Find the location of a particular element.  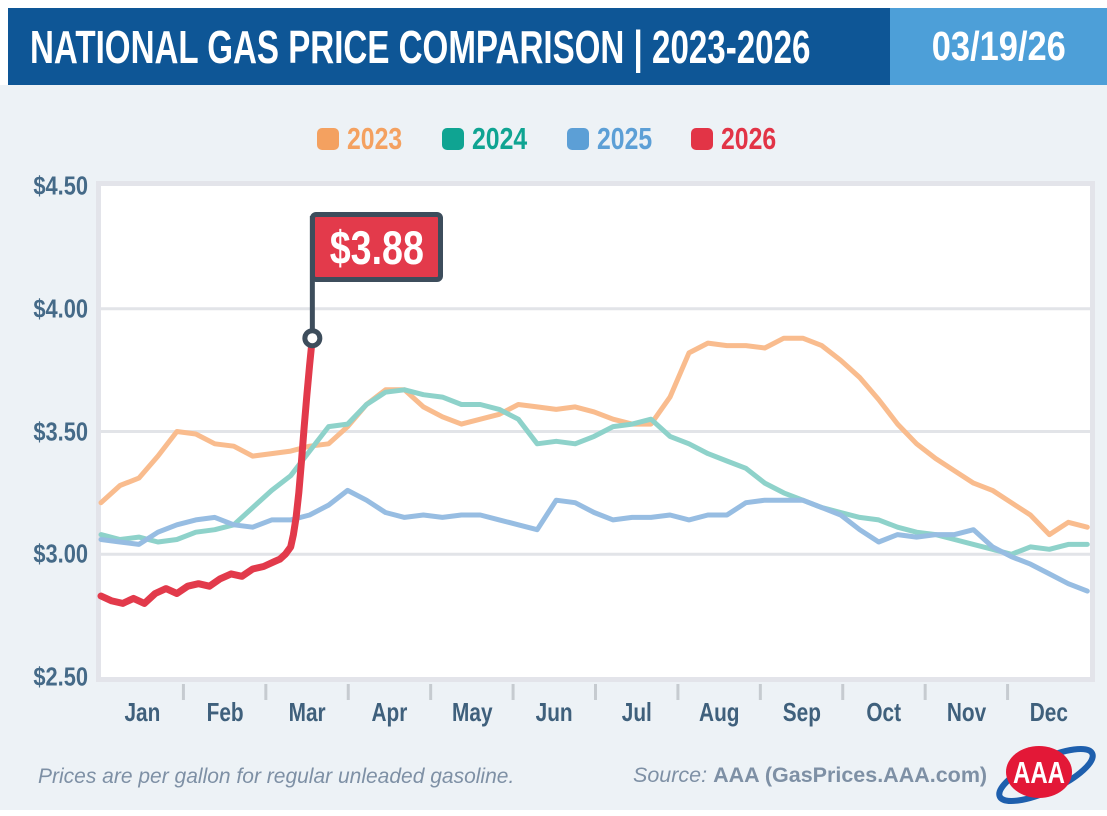

price-callout-flag: $3.88 is located at coordinates (377, 247).